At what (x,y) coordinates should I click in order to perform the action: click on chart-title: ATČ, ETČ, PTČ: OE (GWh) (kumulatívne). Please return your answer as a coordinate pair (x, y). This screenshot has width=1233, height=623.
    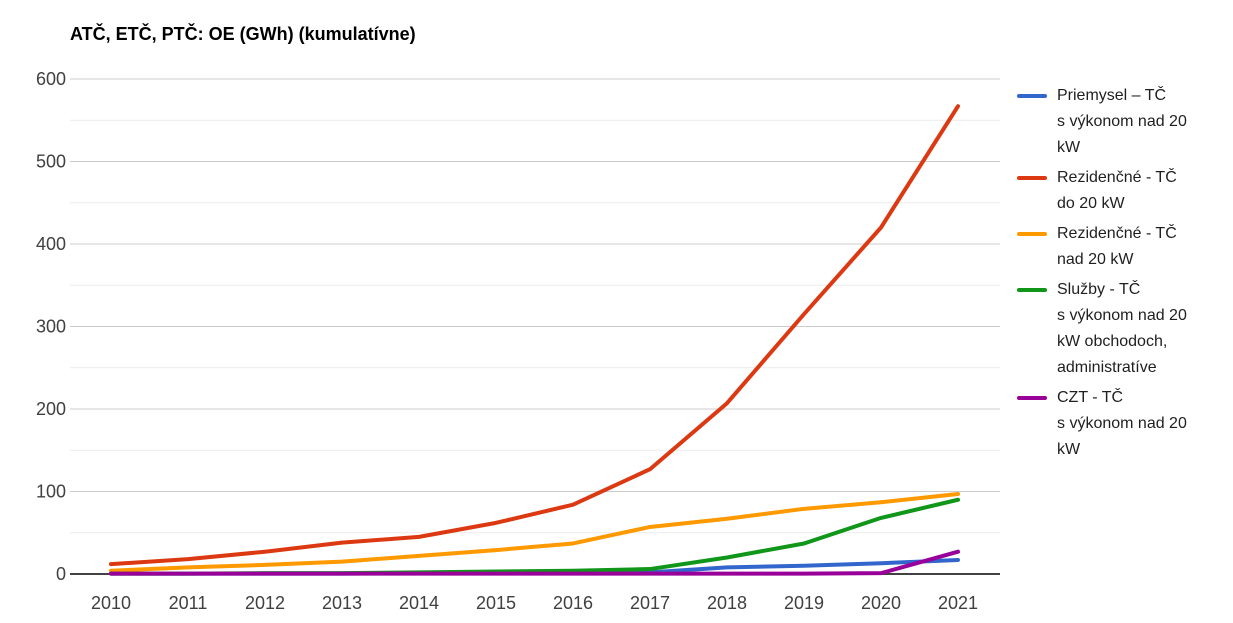
    Looking at the image, I should click on (243, 34).